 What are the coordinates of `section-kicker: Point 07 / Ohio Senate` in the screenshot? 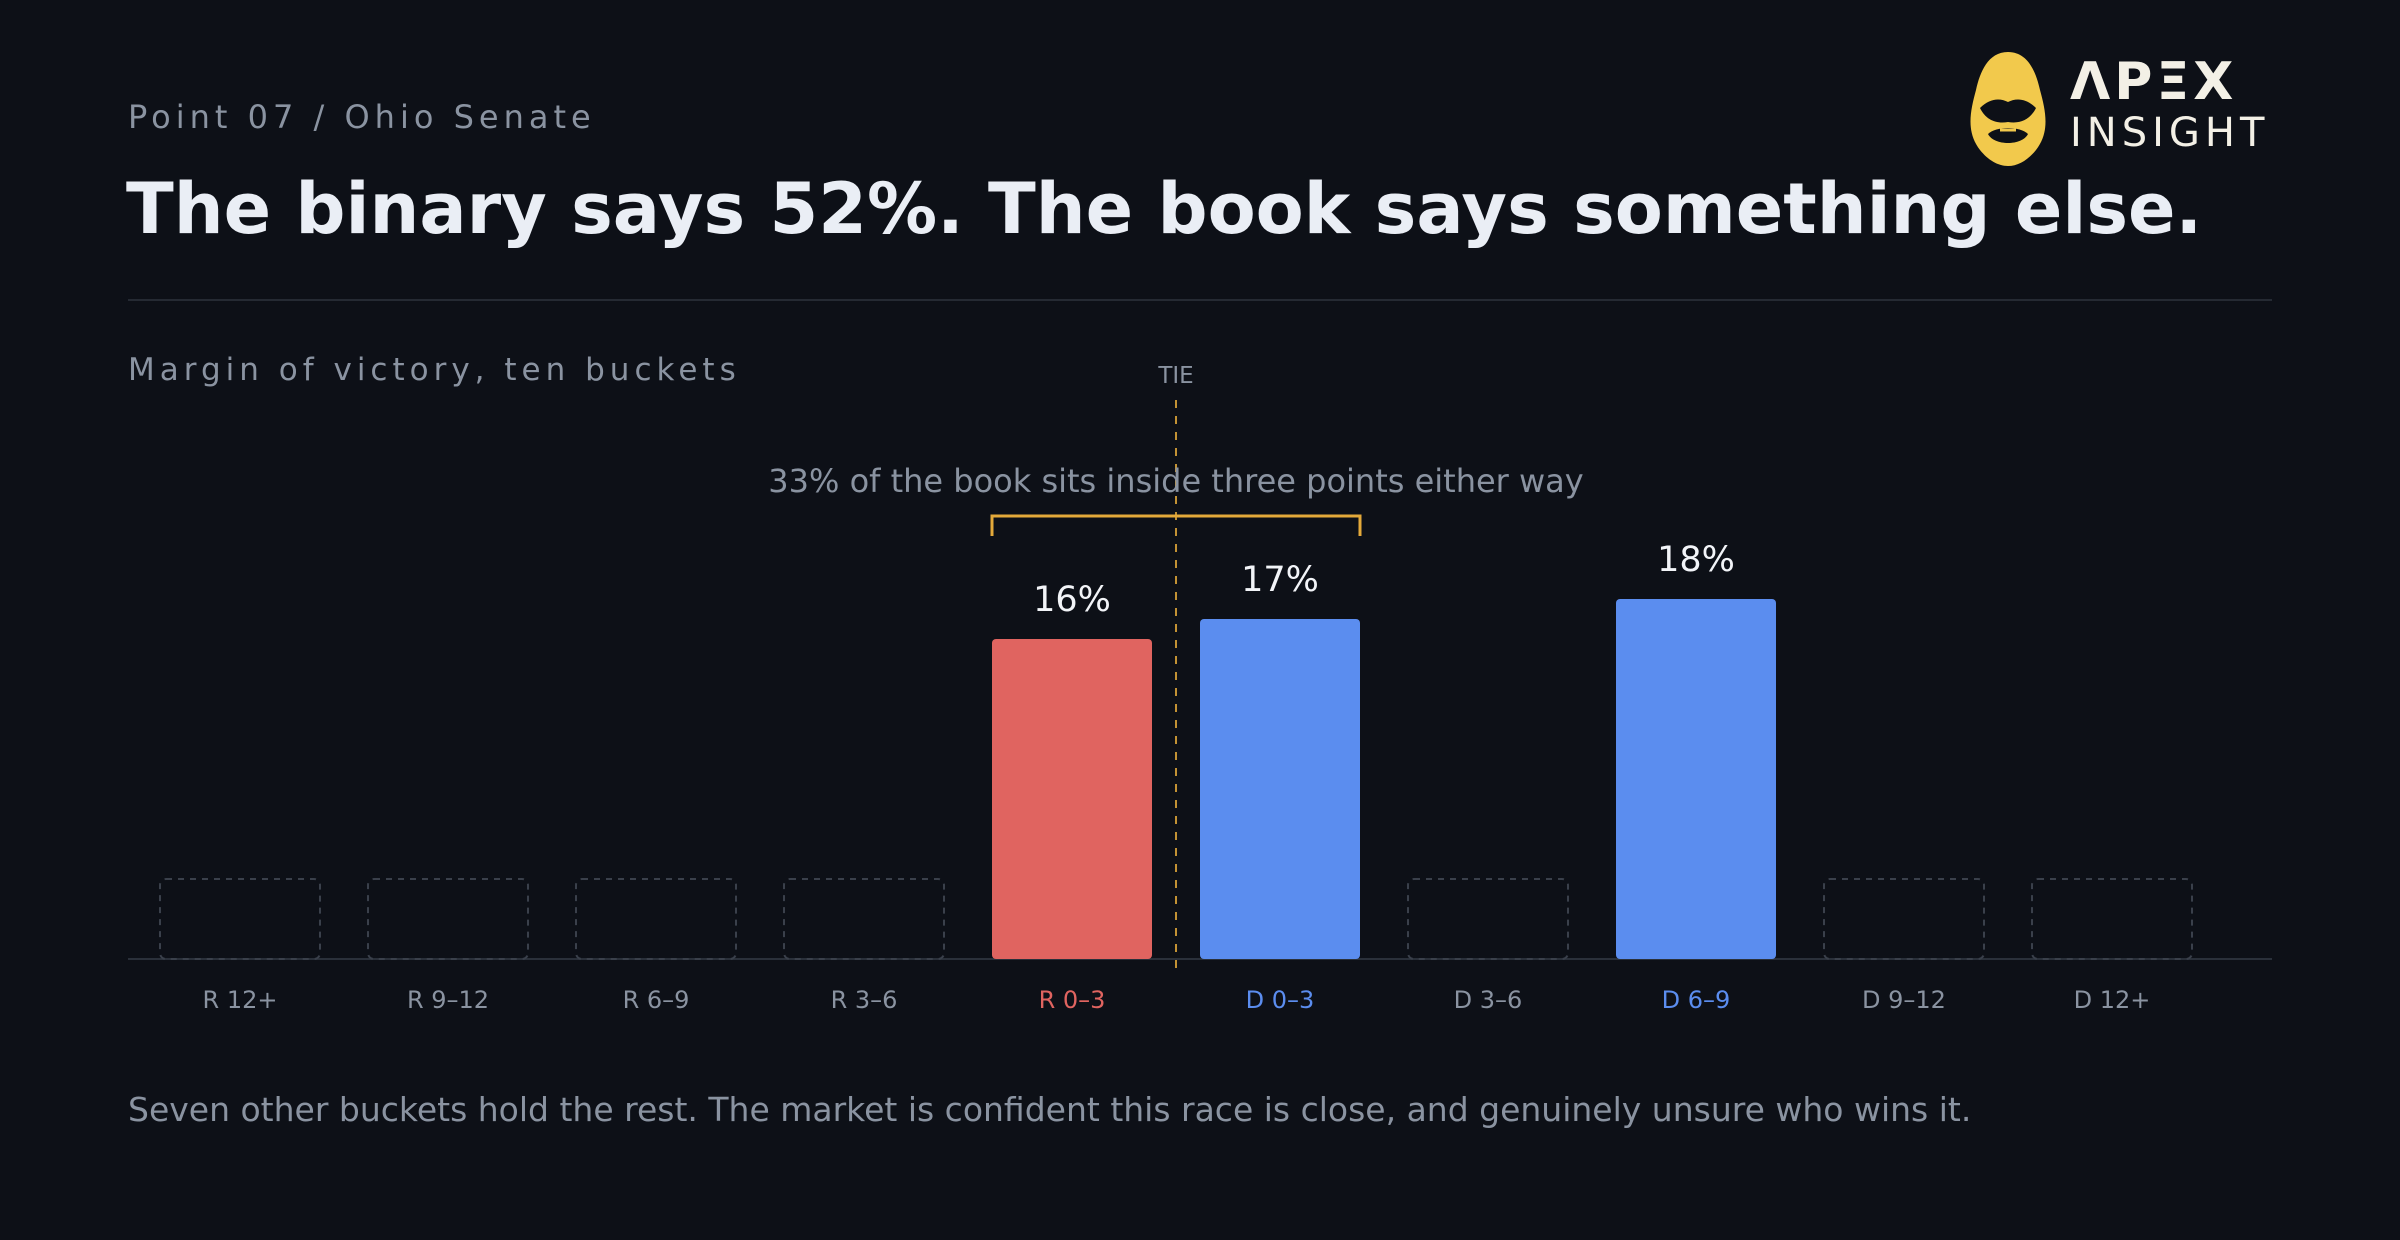 It's located at (362, 117).